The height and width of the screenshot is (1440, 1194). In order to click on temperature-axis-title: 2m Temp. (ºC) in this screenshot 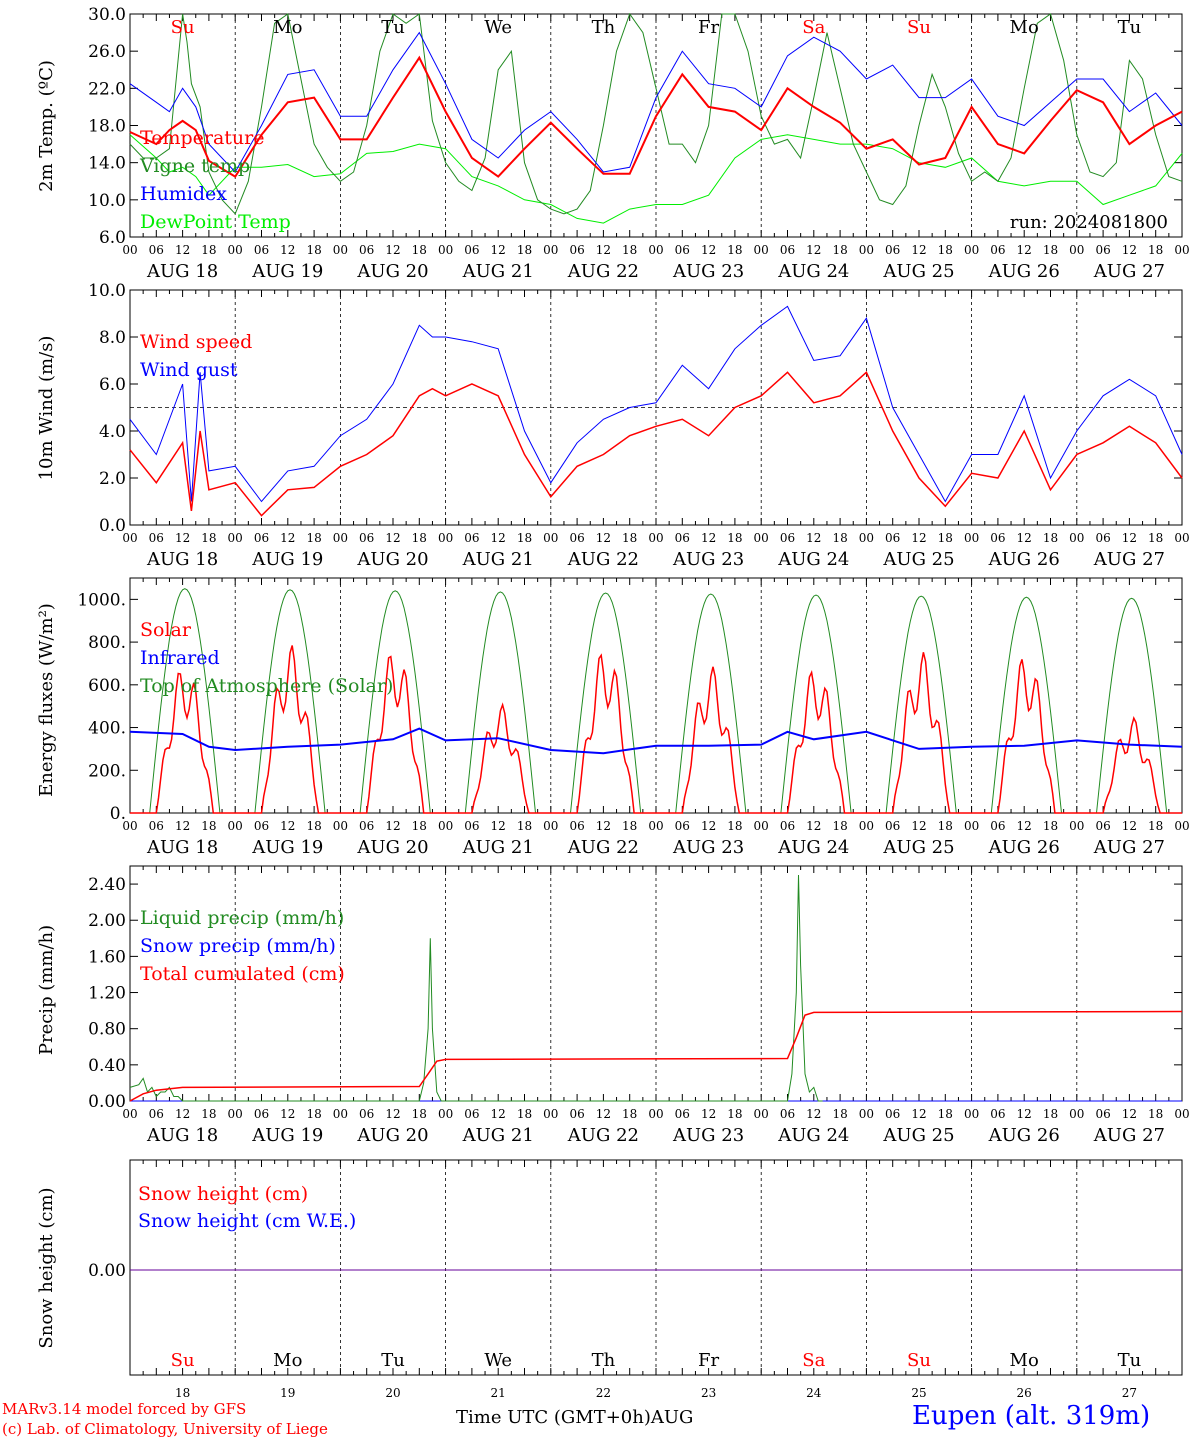, I will do `click(46, 126)`.